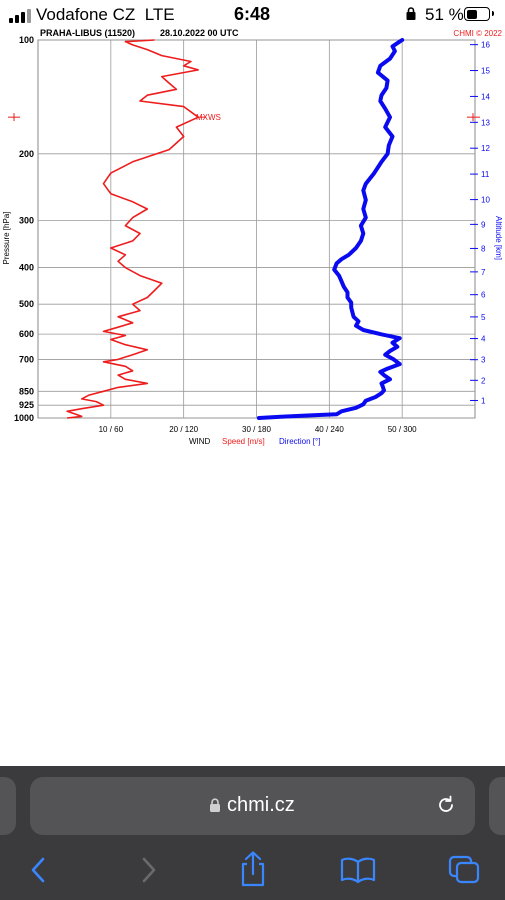 The height and width of the screenshot is (900, 505). Describe the element at coordinates (26, 405) in the screenshot. I see `pressure-tick-label: 925` at that location.